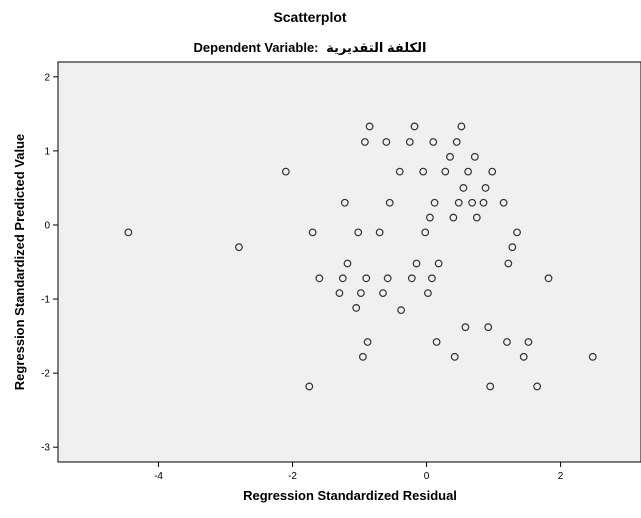  I want to click on chart-subtitle: Dependent Variable: الكلفة التقديرية, so click(310, 47).